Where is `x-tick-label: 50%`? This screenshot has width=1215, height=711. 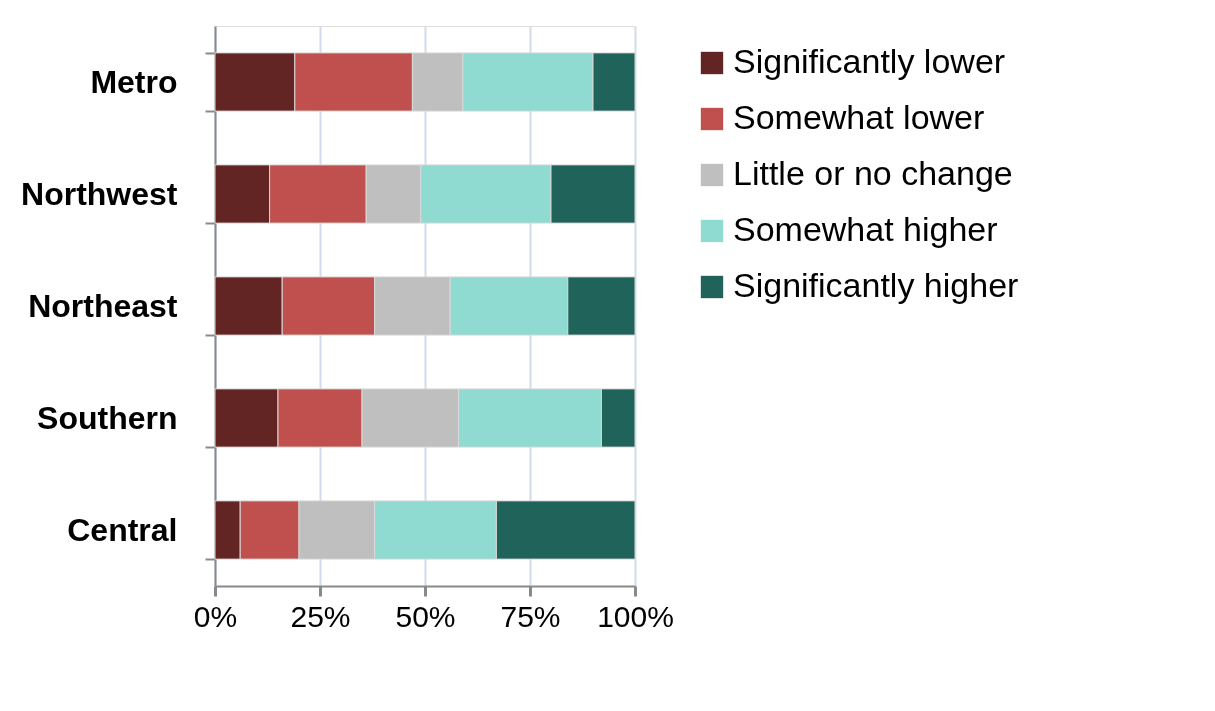 x-tick-label: 50% is located at coordinates (425, 616).